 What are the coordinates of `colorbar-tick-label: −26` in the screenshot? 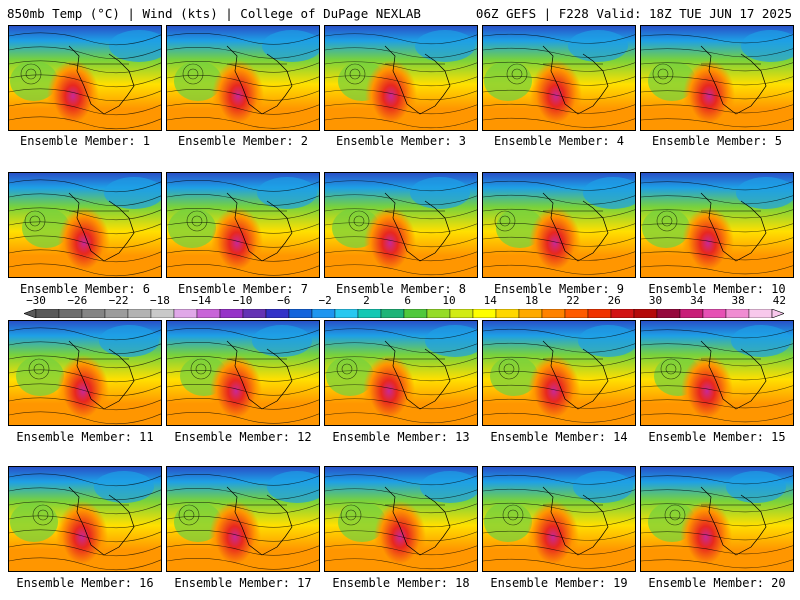 It's located at (77, 300).